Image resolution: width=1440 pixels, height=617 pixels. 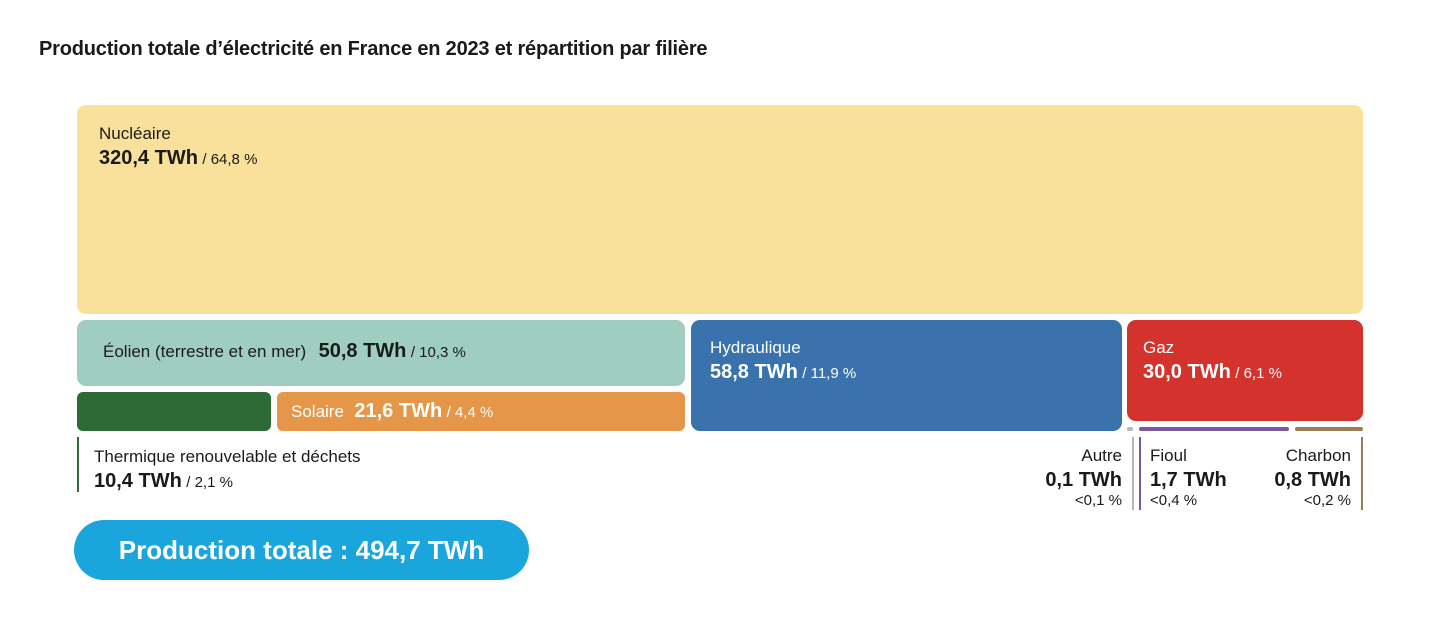 I want to click on solaire-name: Solaire, so click(x=317, y=411).